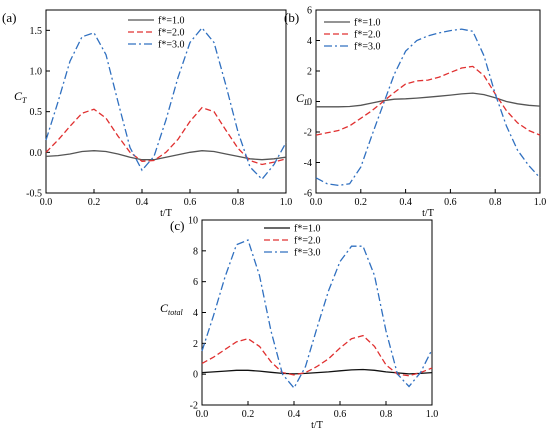 Image resolution: width=550 pixels, height=431 pixels. I want to click on y-tick-label: 0.0, so click(36, 153).